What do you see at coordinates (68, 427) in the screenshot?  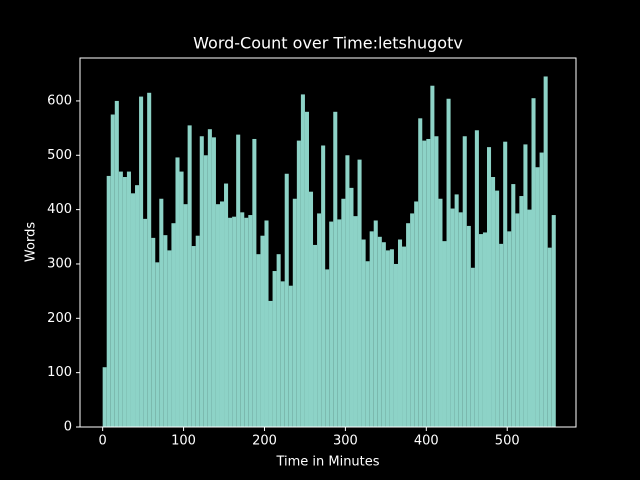 I see `y-tick-label: 0` at bounding box center [68, 427].